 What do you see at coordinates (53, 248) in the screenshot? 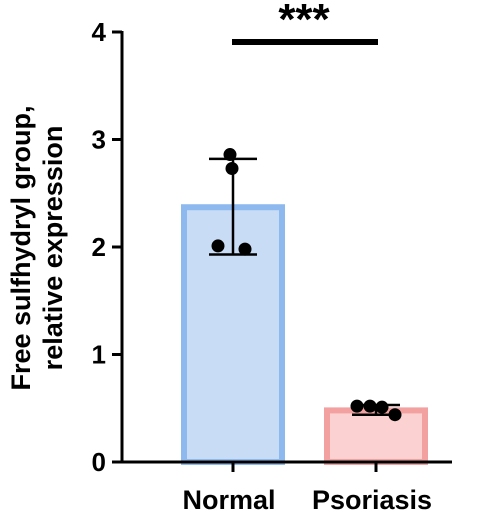
I see `y-axis-label-line-2: relative expression` at bounding box center [53, 248].